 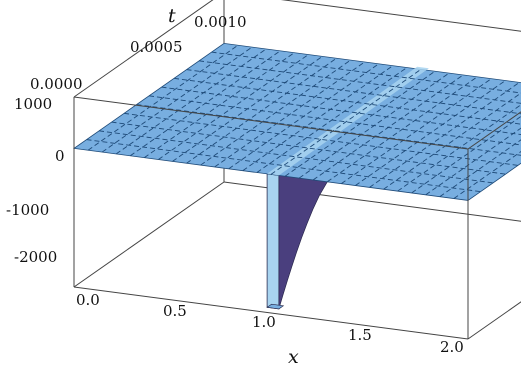 I want to click on spike-front-face, so click(x=273, y=241).